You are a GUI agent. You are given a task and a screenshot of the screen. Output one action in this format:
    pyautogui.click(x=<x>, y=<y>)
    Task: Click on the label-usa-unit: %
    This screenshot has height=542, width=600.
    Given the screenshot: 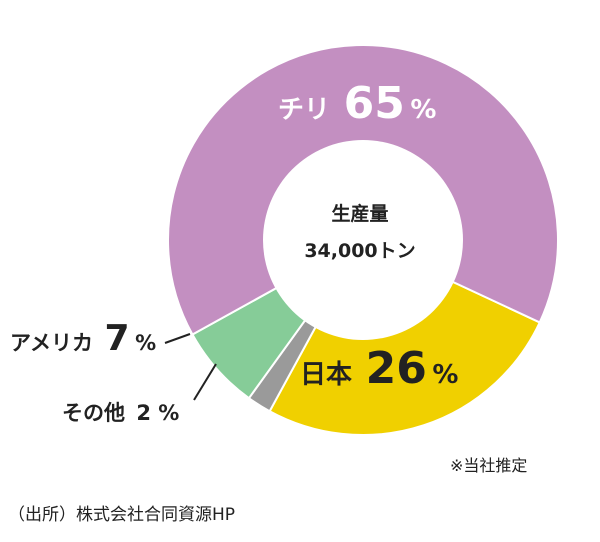 What is the action you would take?
    pyautogui.click(x=145, y=343)
    